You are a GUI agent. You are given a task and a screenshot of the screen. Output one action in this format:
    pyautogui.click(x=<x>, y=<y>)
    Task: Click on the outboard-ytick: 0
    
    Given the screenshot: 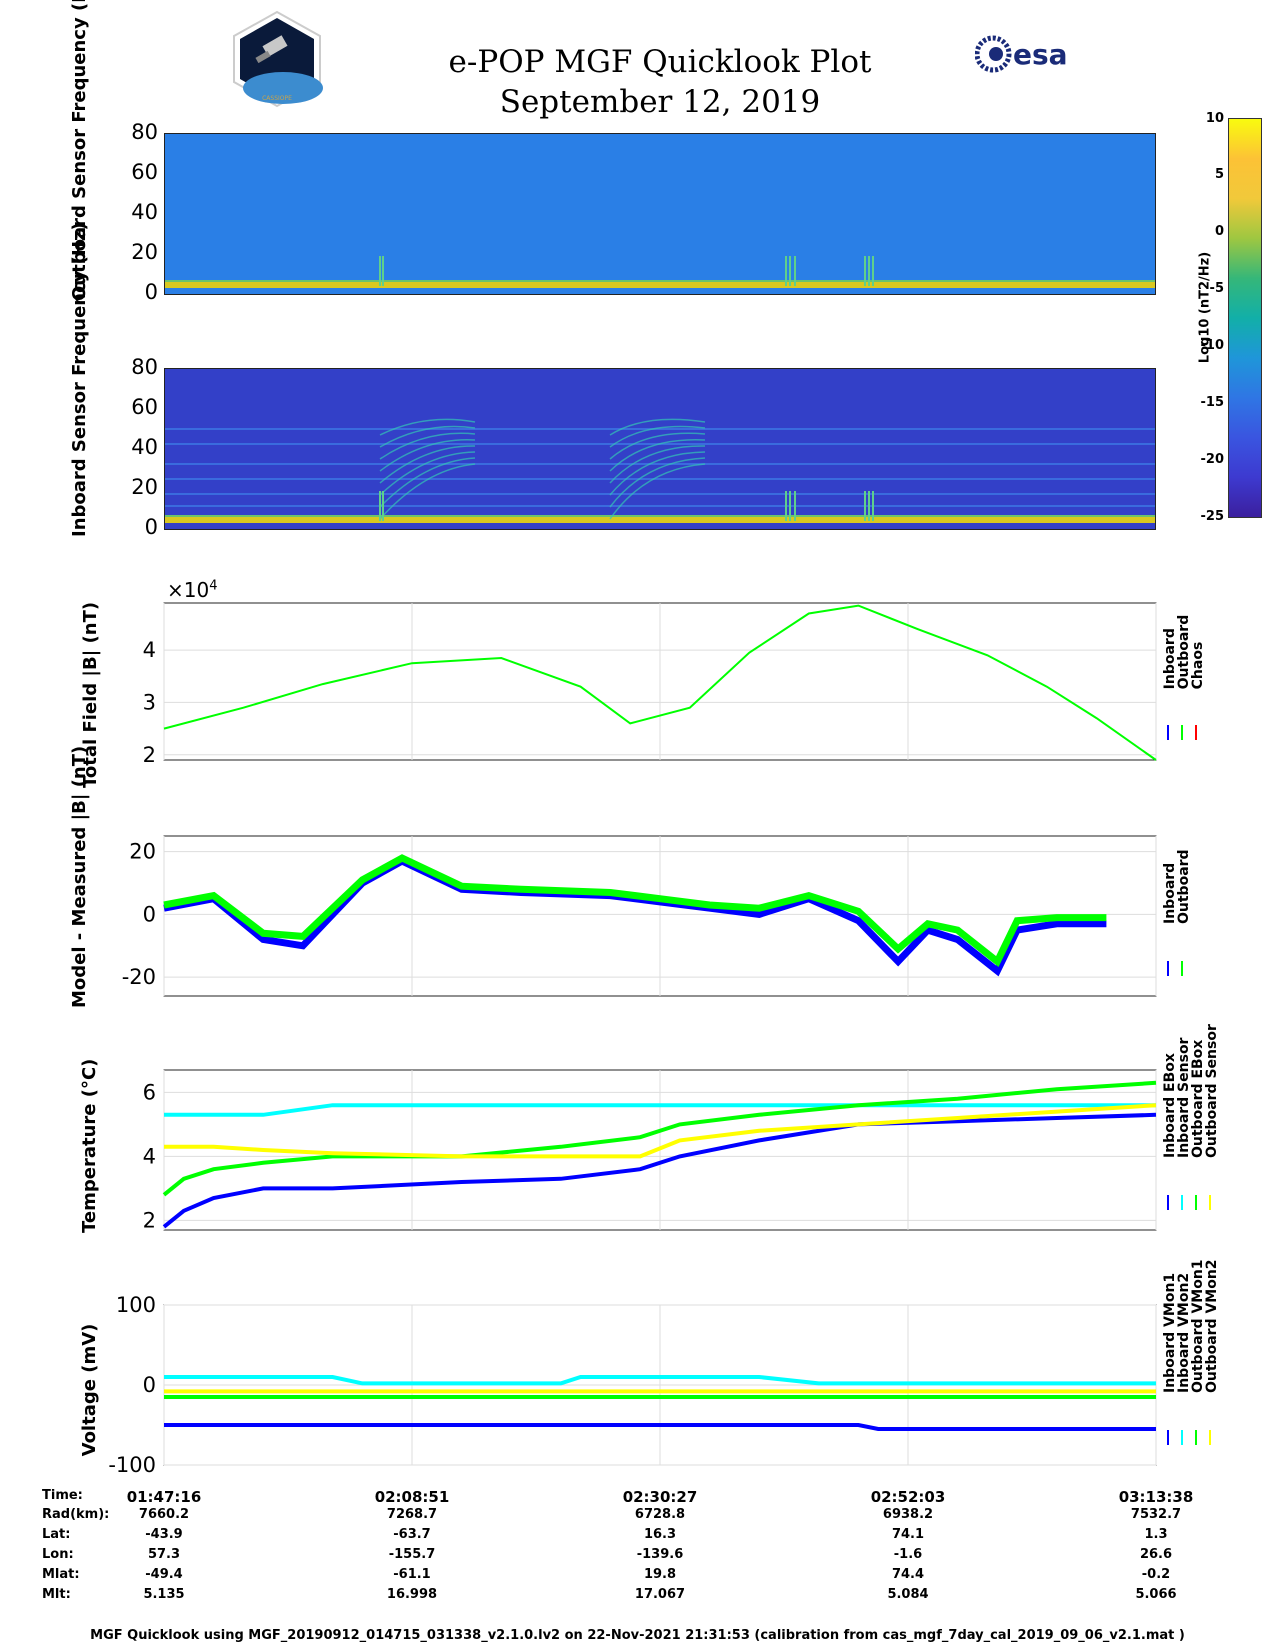 What is the action you would take?
    pyautogui.click(x=151, y=292)
    